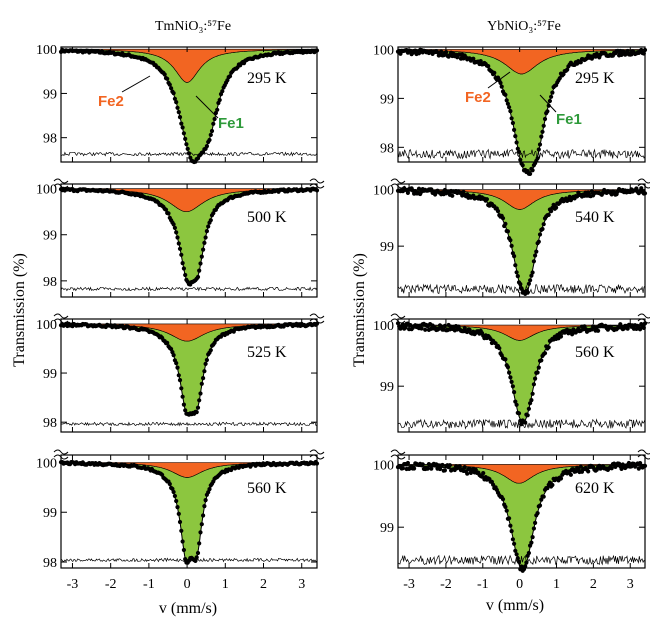 This screenshot has height=619, width=650. I want to click on temperature-label: 560 K, so click(595, 352).